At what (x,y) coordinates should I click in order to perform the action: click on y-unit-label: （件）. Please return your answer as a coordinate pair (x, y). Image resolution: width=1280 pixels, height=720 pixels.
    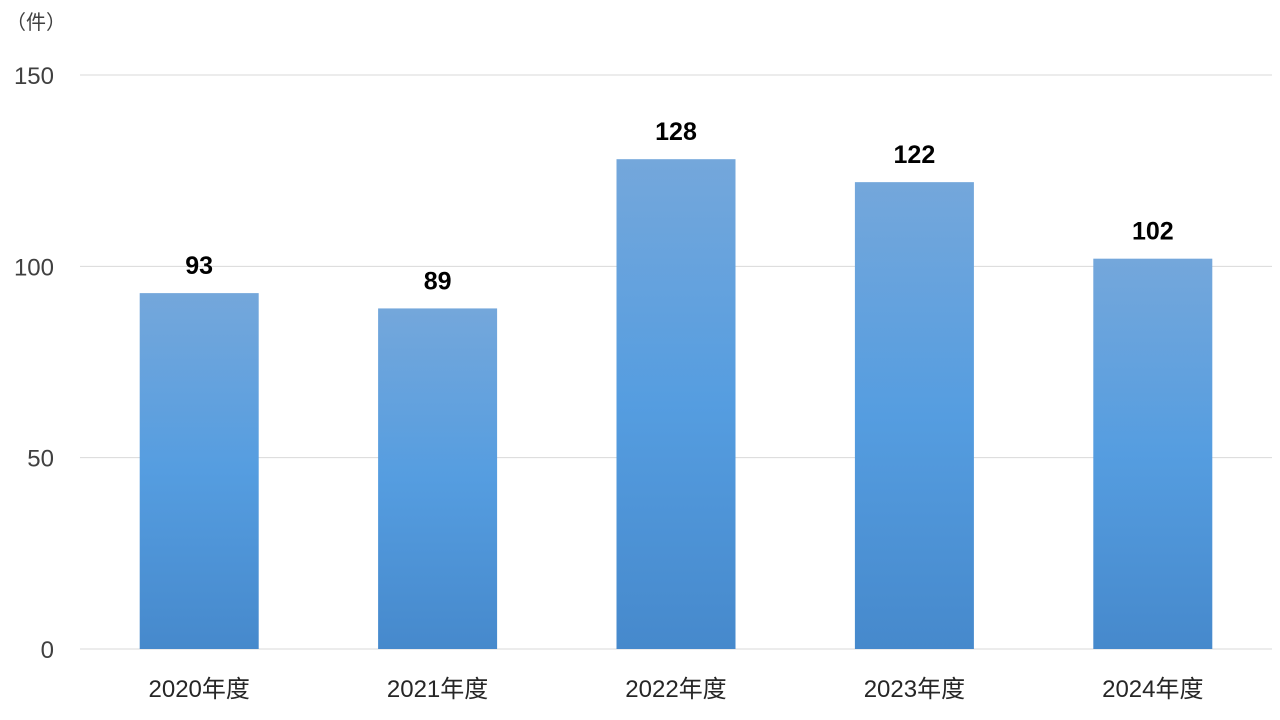
    Looking at the image, I should click on (36, 22).